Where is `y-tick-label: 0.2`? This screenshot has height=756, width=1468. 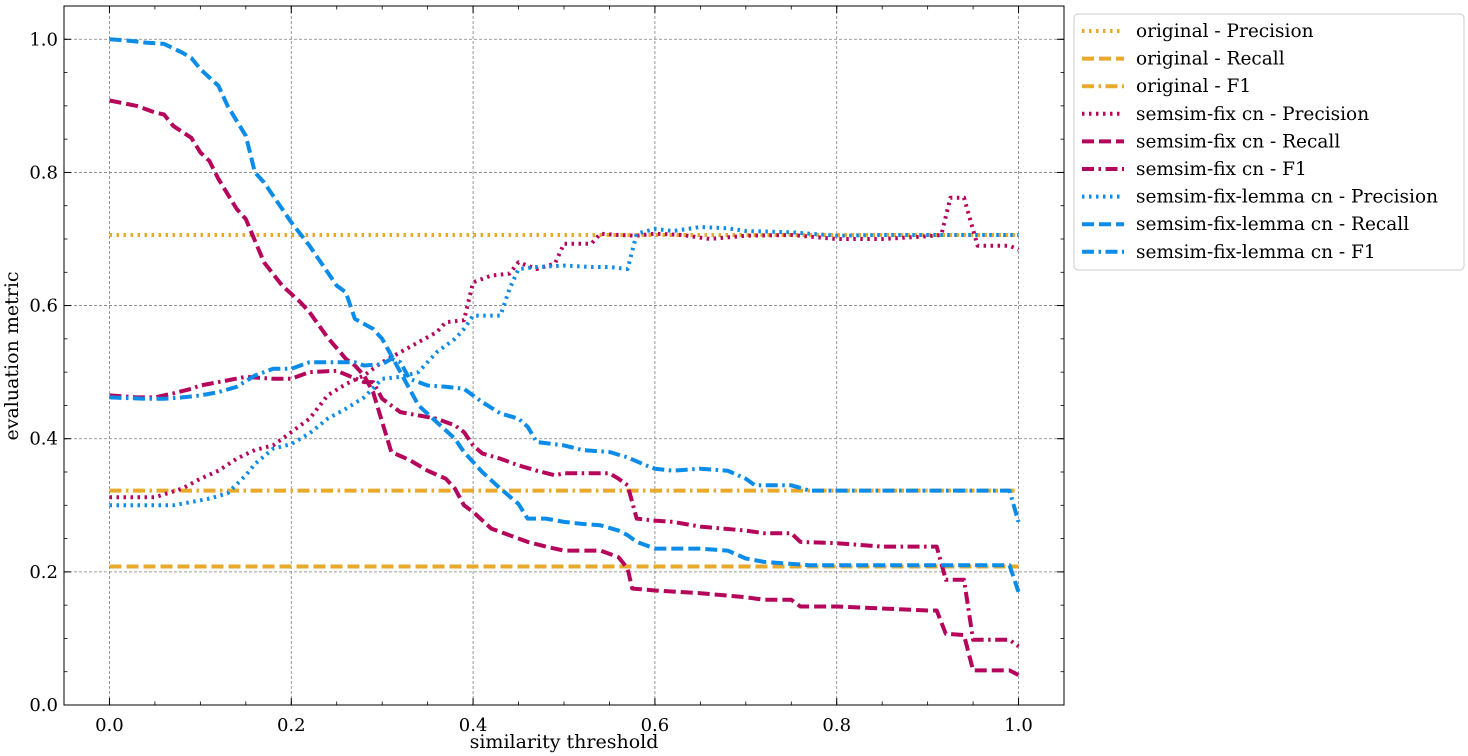
y-tick-label: 0.2 is located at coordinates (43, 572).